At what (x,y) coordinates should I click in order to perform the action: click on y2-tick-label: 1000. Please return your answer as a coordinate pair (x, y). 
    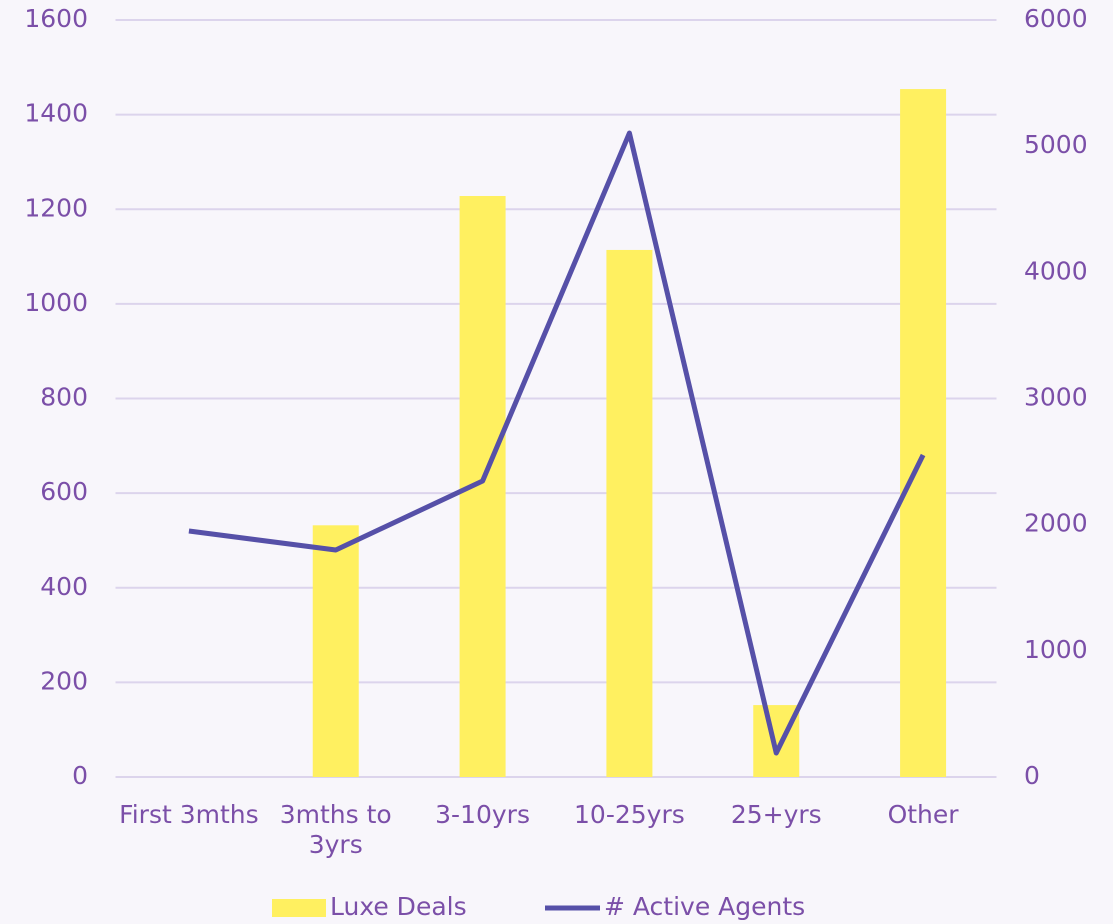
    Looking at the image, I should click on (1056, 649).